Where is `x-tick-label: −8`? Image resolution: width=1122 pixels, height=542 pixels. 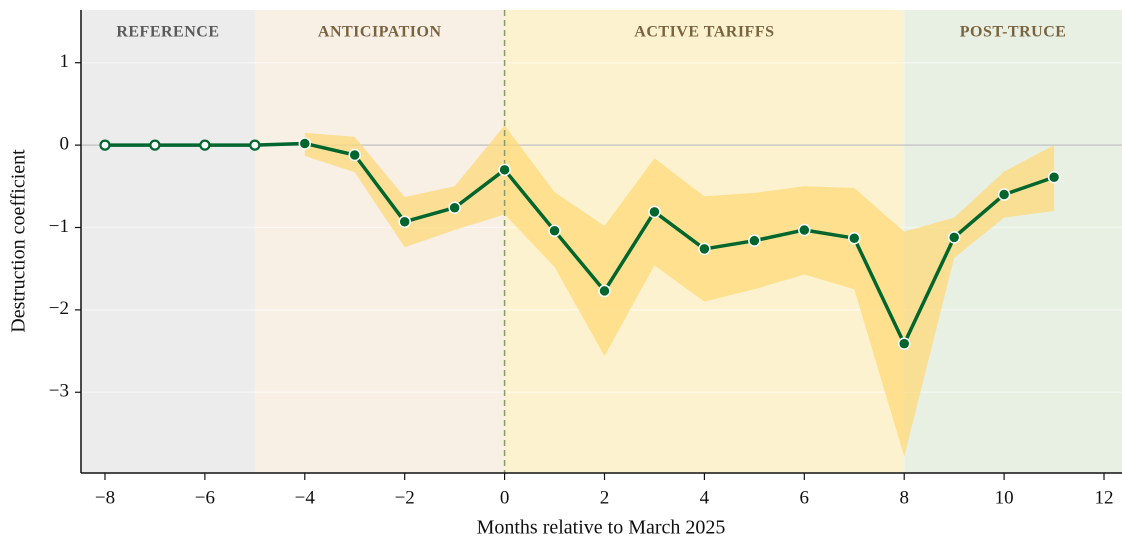
x-tick-label: −8 is located at coordinates (105, 497).